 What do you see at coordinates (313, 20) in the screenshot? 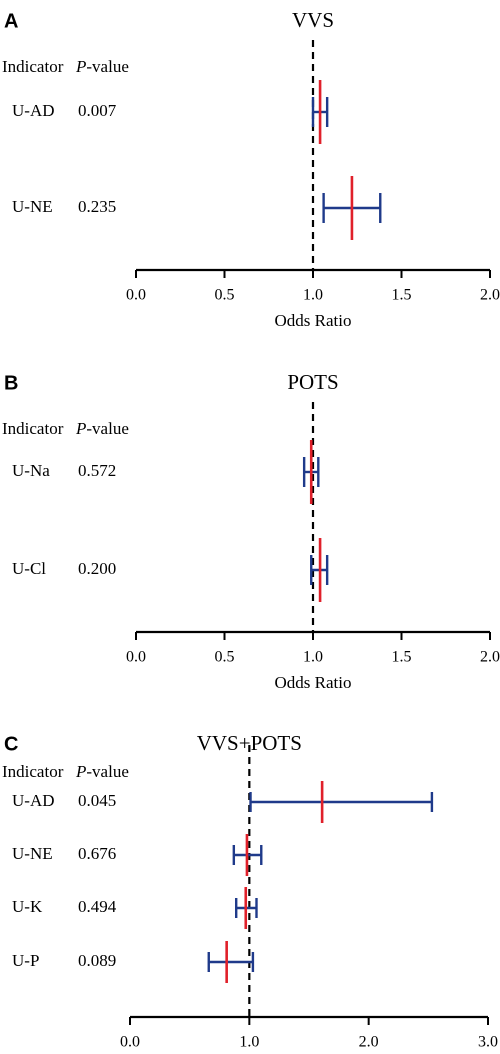
I see `panel-title: VVS` at bounding box center [313, 20].